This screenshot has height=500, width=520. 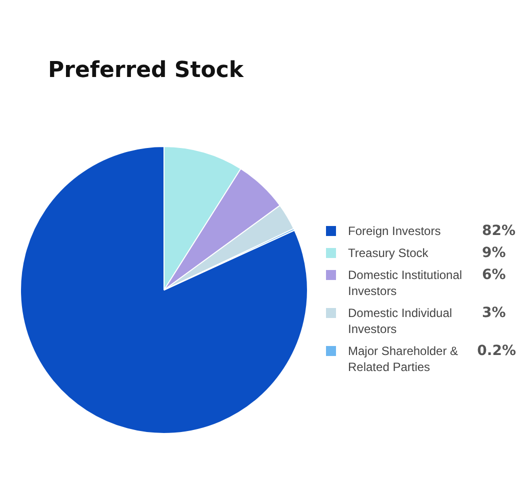 I want to click on legend-label: Domestic Institutional Investors, so click(x=406, y=283).